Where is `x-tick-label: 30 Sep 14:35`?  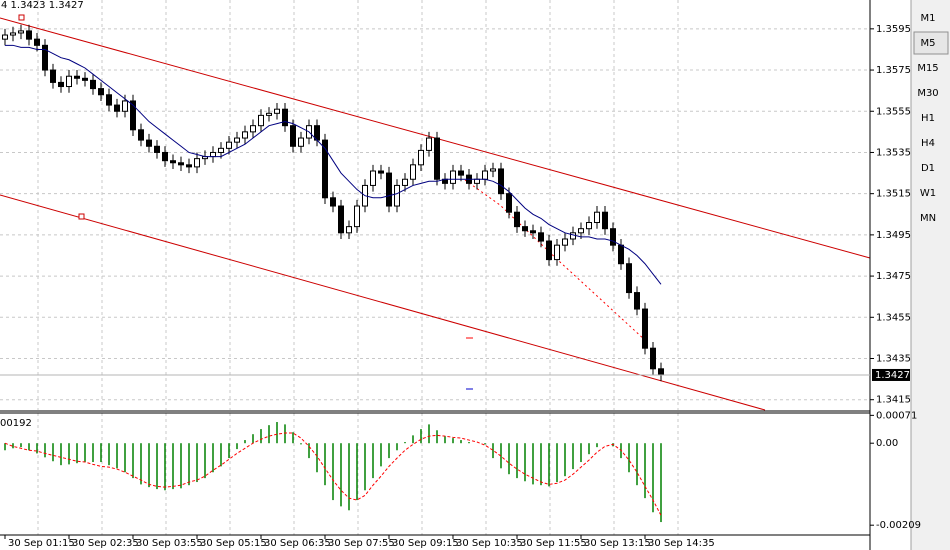 x-tick-label: 30 Sep 14:35 is located at coordinates (681, 543).